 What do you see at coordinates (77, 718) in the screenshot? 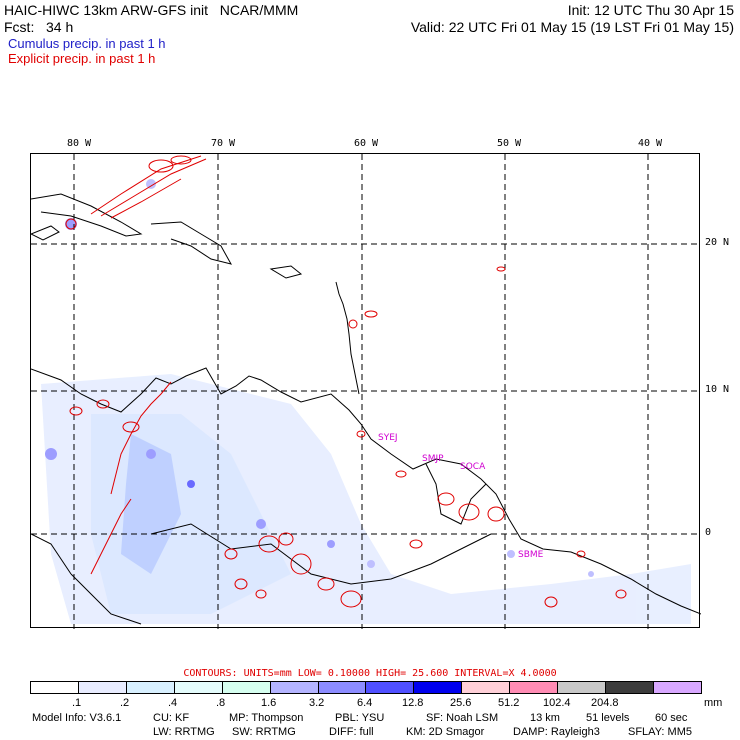
I see `model-info-item: Model Info: V3.6.1` at bounding box center [77, 718].